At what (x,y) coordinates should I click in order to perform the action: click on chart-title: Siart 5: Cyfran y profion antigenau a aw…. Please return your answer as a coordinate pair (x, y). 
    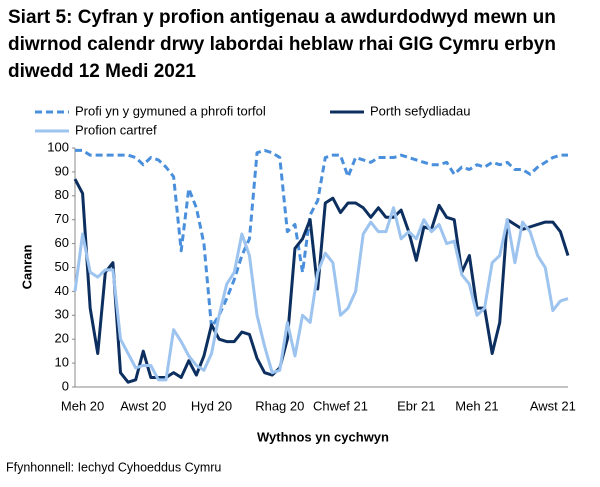
    Looking at the image, I should click on (282, 44).